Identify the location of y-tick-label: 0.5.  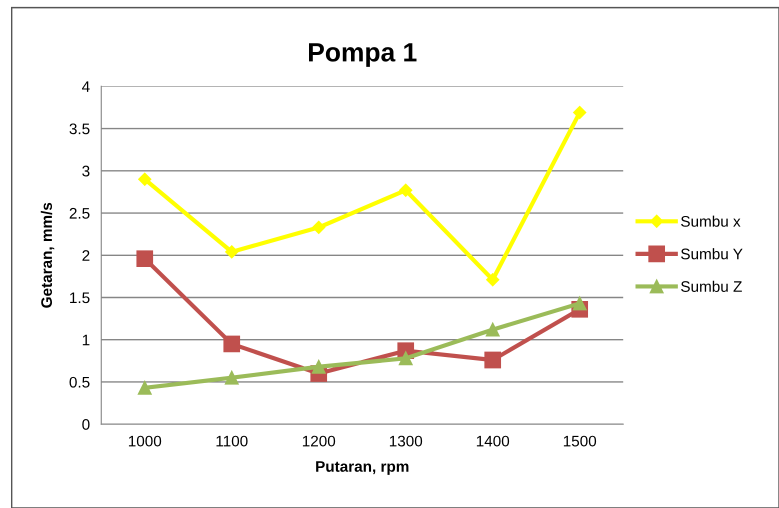
(80, 382).